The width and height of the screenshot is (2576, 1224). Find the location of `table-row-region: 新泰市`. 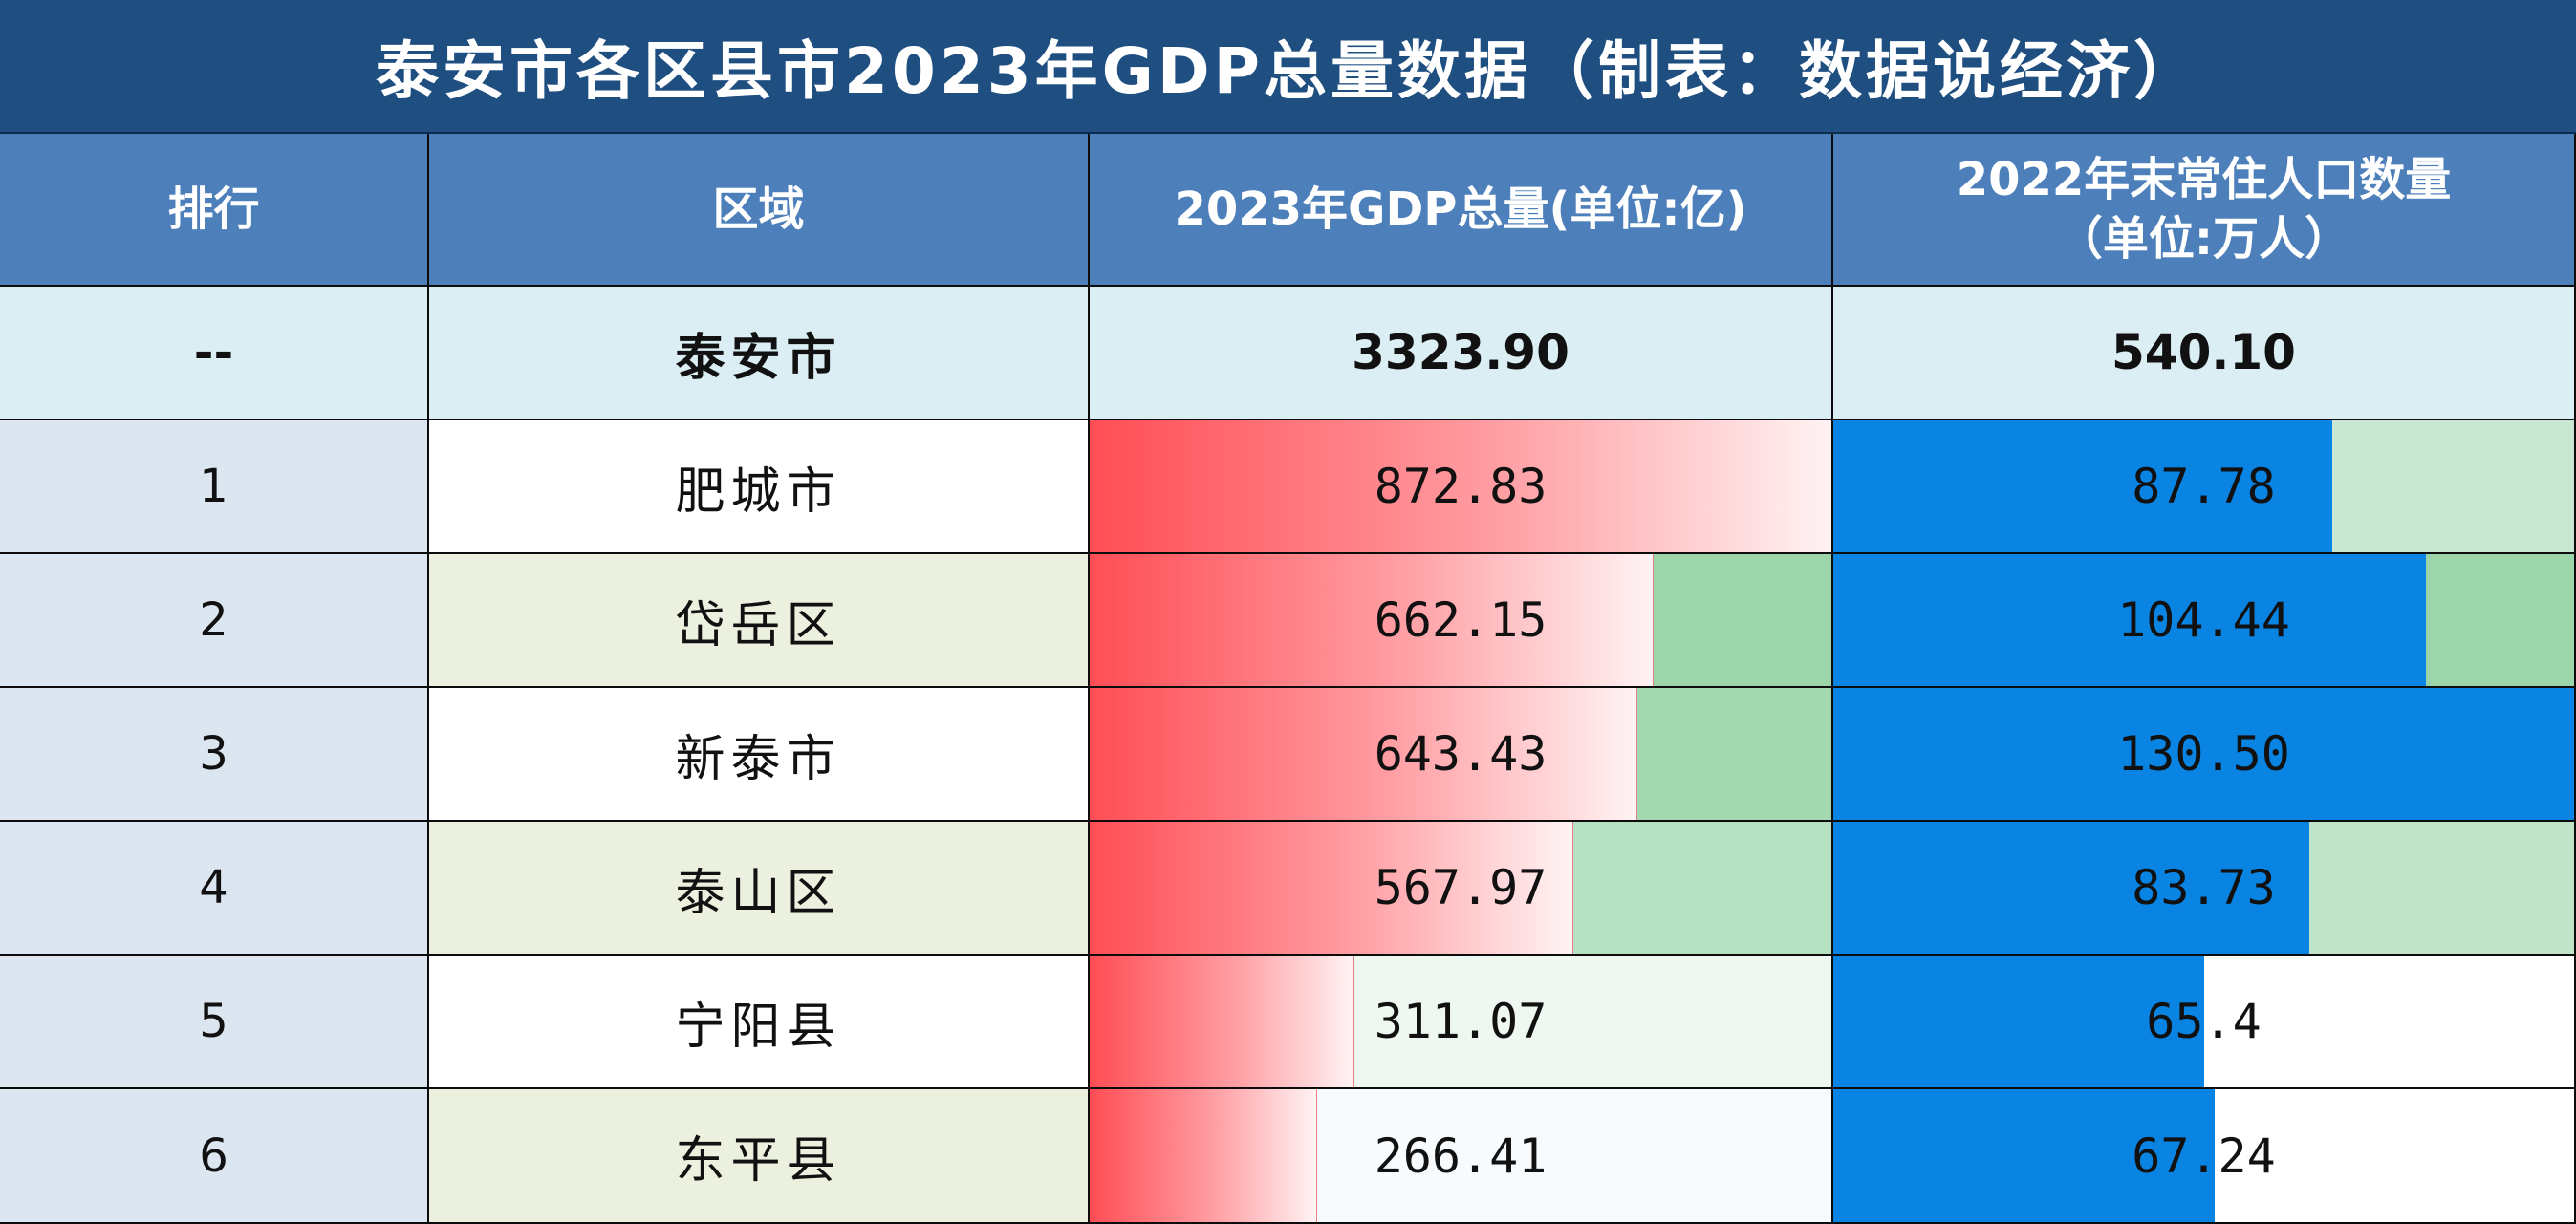

table-row-region: 新泰市 is located at coordinates (759, 755).